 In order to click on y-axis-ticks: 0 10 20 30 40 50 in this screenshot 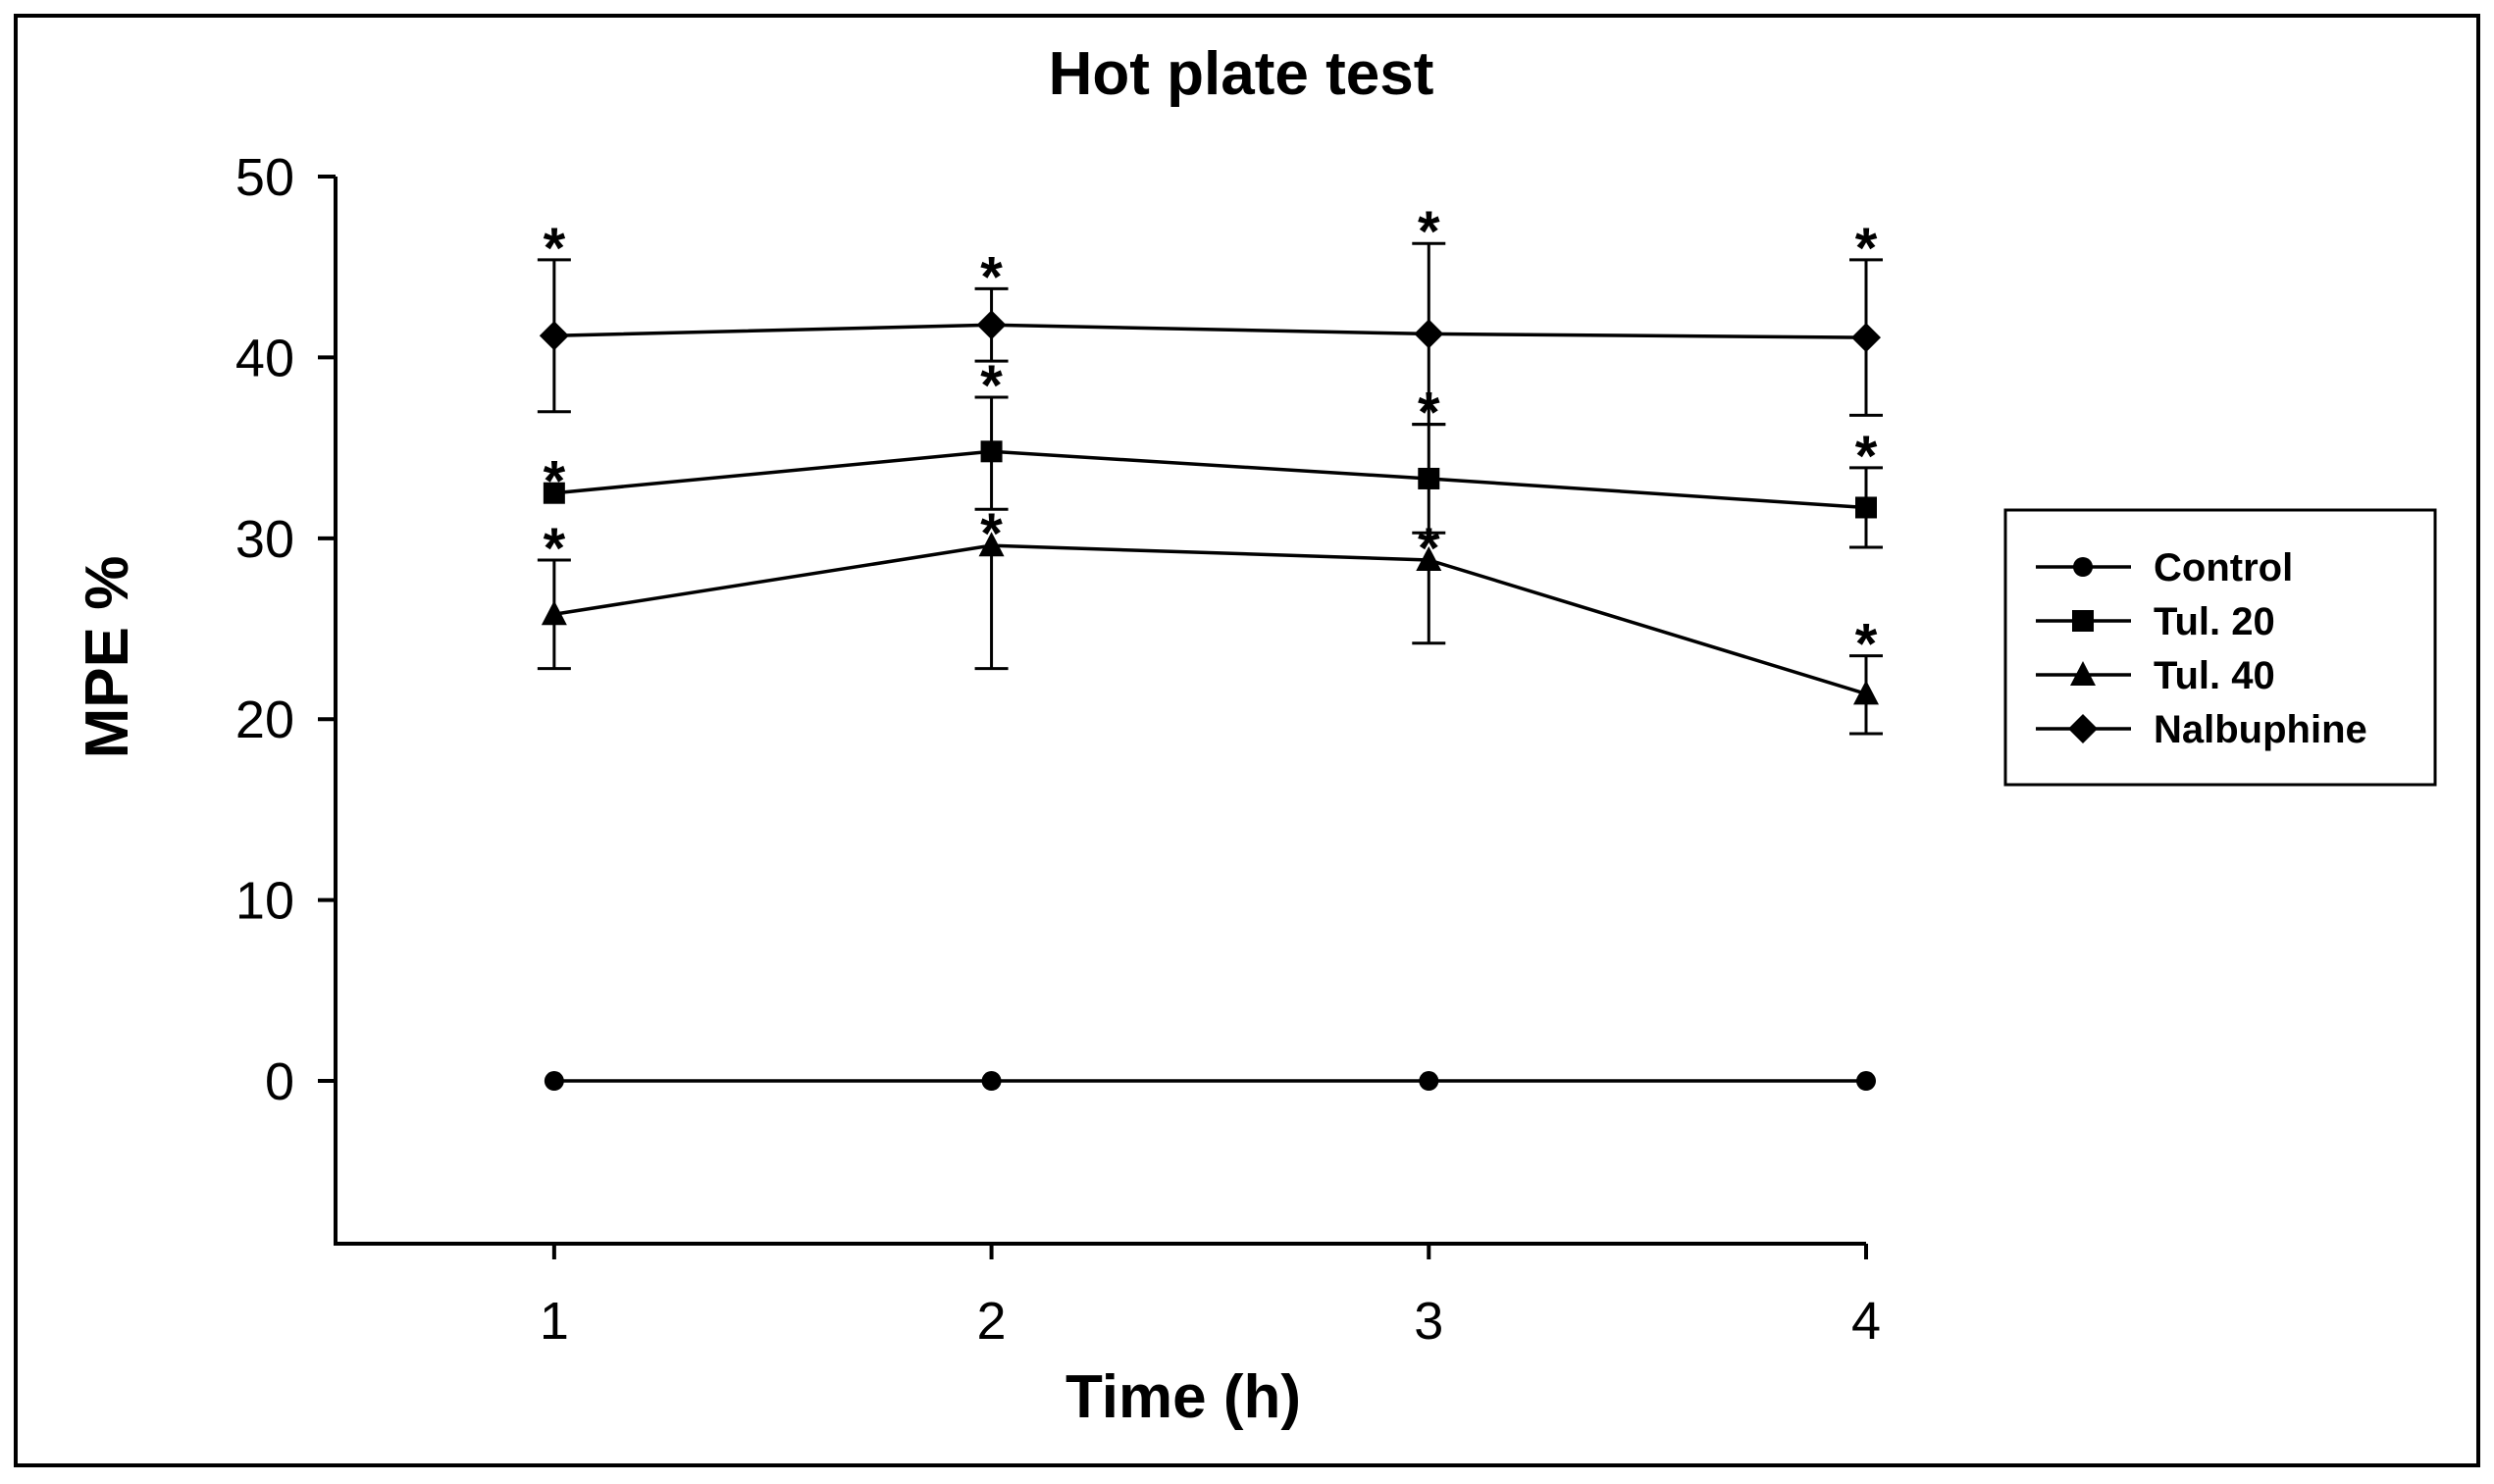, I will do `click(285, 630)`.